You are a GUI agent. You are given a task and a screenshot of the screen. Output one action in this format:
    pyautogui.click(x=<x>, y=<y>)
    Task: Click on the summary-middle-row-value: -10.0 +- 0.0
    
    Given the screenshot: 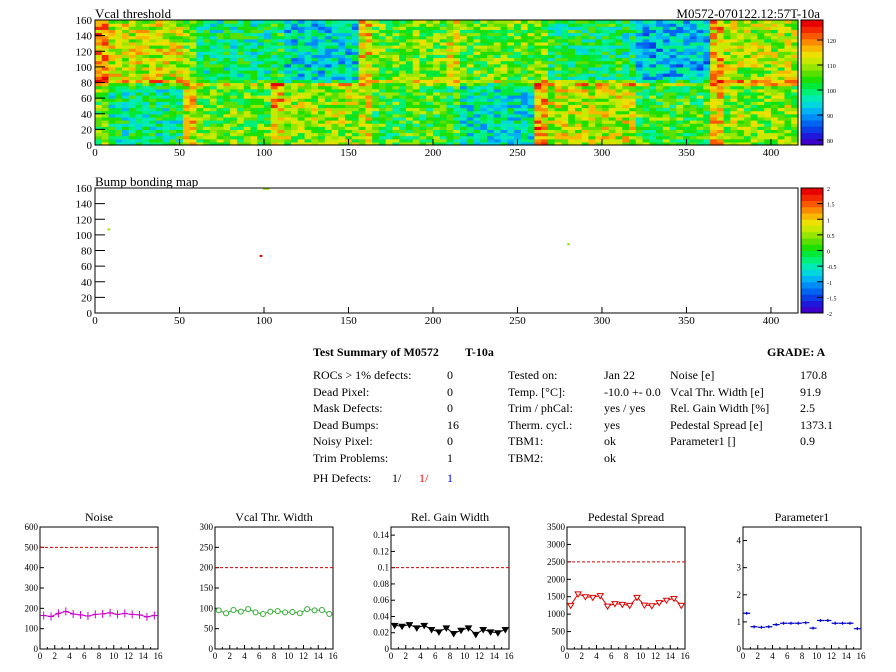 What is the action you would take?
    pyautogui.click(x=632, y=391)
    